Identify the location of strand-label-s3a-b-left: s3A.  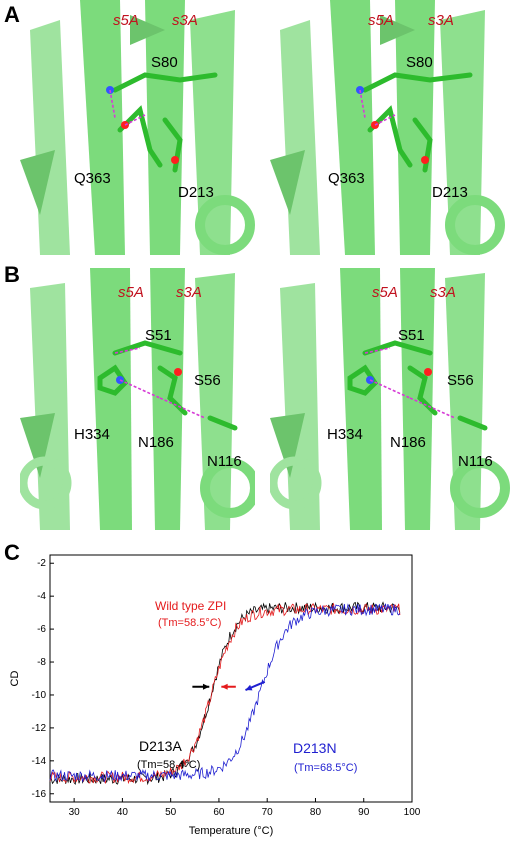
(189, 292).